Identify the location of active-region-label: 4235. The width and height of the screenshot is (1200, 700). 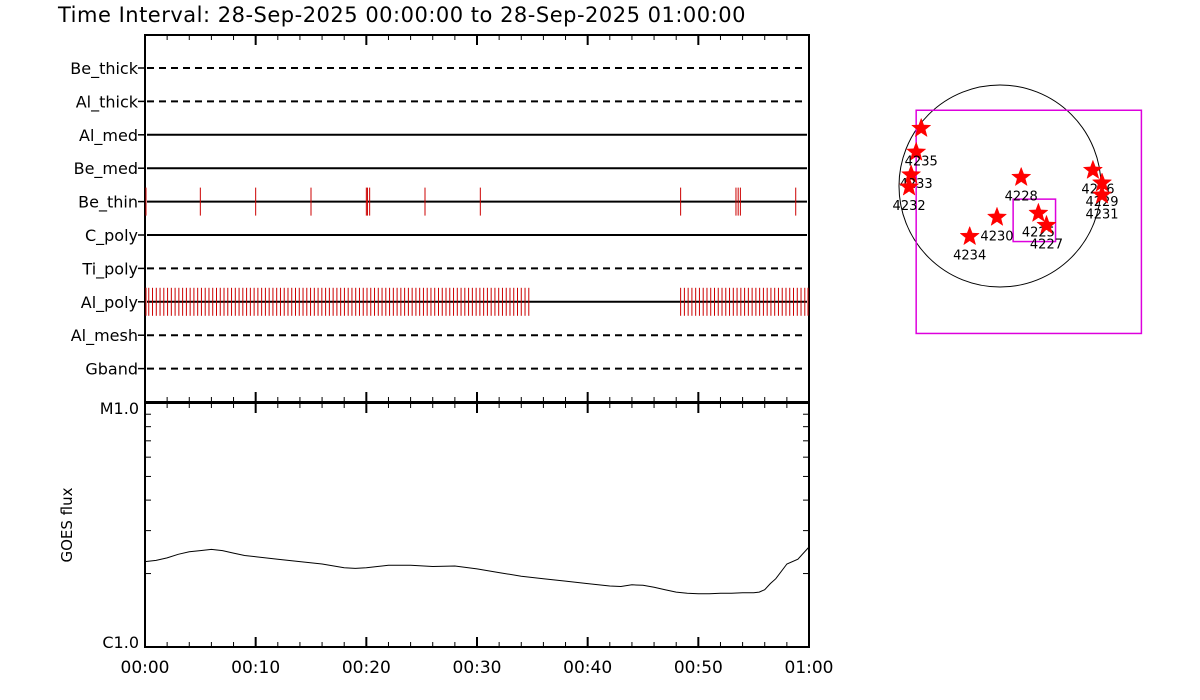
(921, 161).